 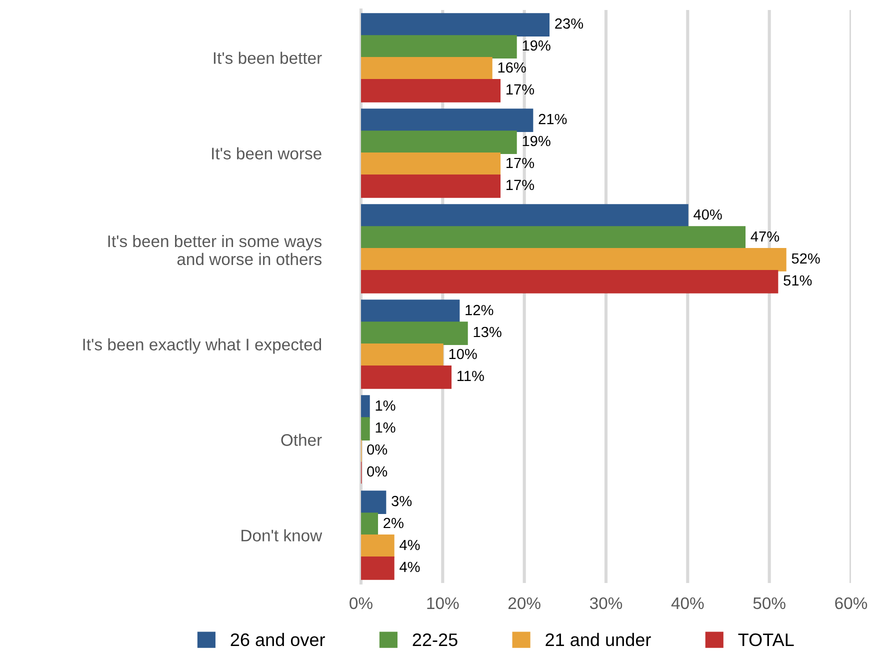 I want to click on data-label: 12%, so click(x=480, y=310).